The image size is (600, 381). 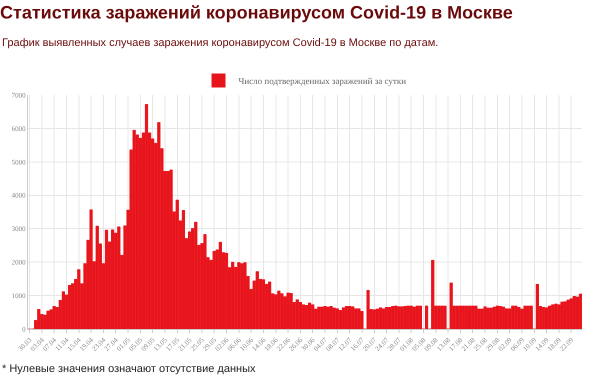 I want to click on legend-label: Число подтвержденных заражений за сутки, so click(x=322, y=81).